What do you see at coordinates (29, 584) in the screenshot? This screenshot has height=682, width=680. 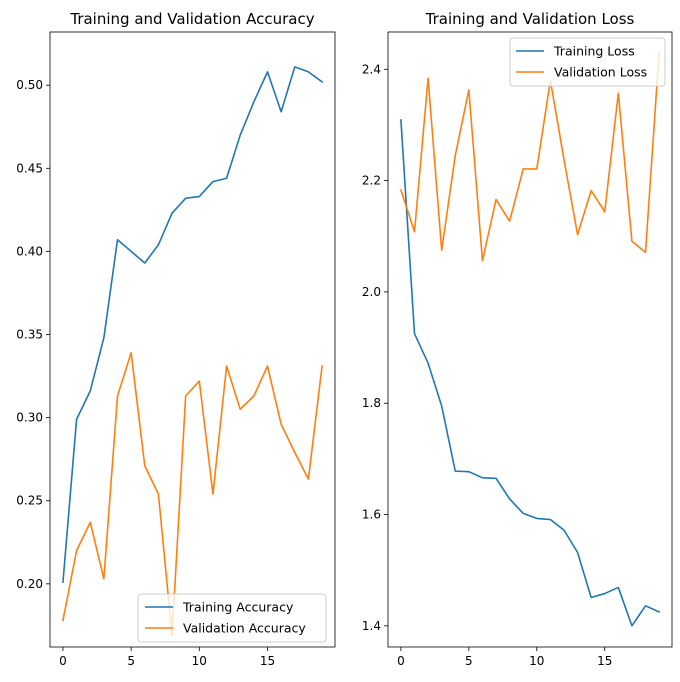 I see `y-tick-label: 0.20` at bounding box center [29, 584].